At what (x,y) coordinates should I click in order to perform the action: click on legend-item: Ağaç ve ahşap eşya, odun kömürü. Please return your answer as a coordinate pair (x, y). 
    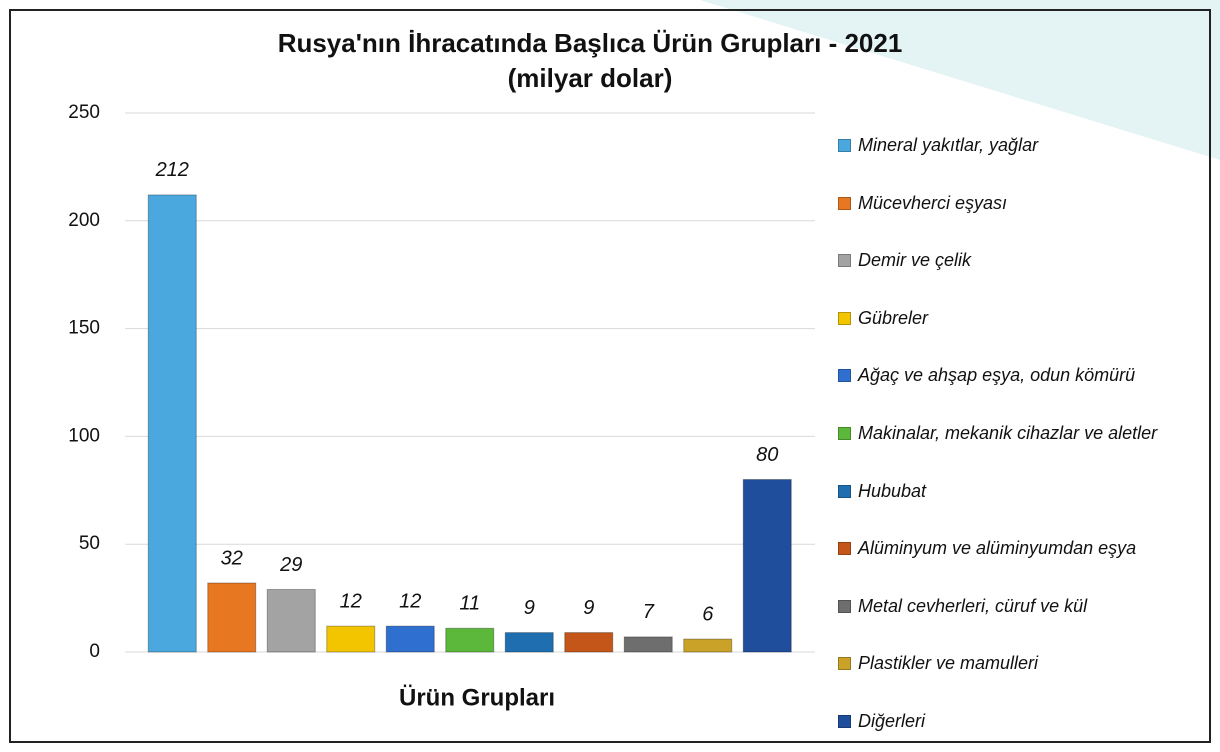
    Looking at the image, I should click on (1019, 375).